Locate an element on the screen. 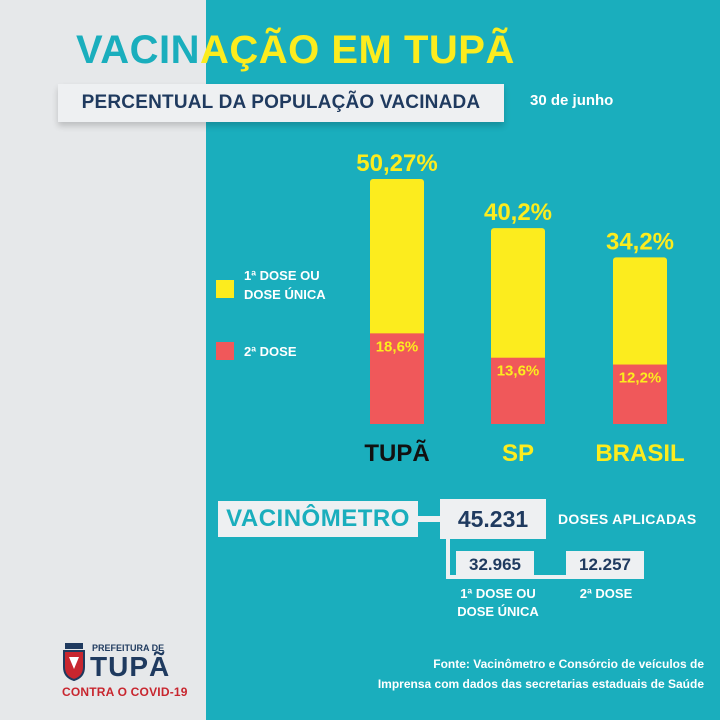 Image resolution: width=720 pixels, height=720 pixels. category-label-tup: TUPÃ is located at coordinates (396, 453).